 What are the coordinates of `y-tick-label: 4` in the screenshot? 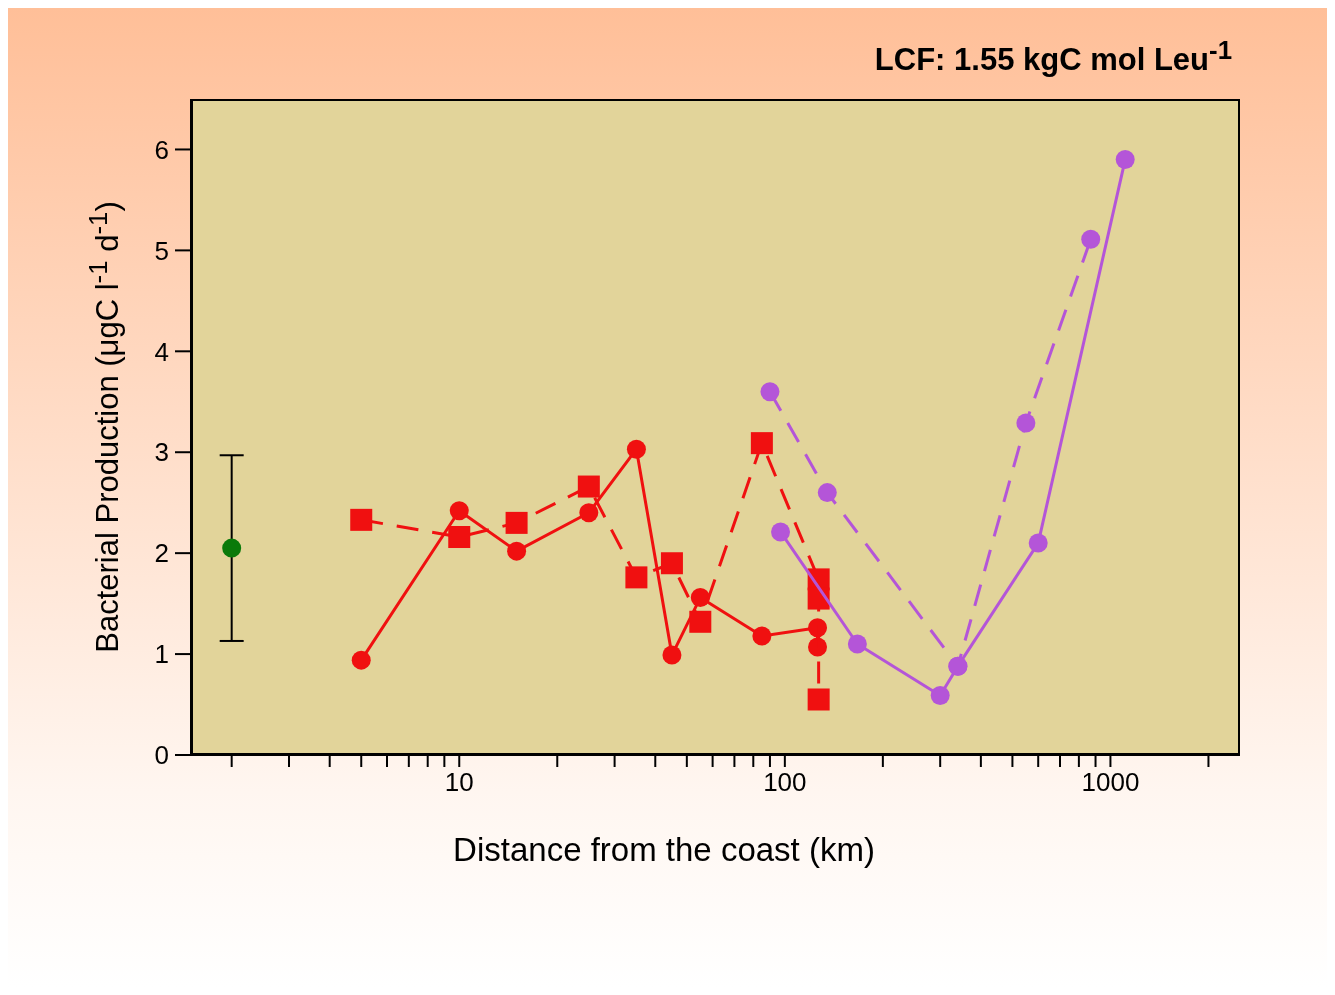 It's located at (161, 351).